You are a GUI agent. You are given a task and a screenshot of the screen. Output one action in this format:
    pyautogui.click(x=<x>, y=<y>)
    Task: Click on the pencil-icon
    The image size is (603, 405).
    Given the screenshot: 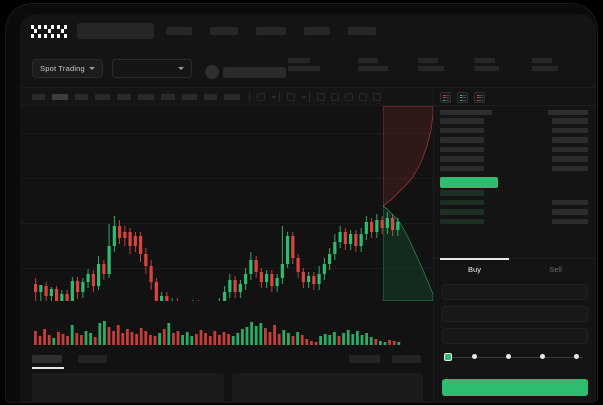 What is the action you would take?
    pyautogui.click(x=335, y=97)
    